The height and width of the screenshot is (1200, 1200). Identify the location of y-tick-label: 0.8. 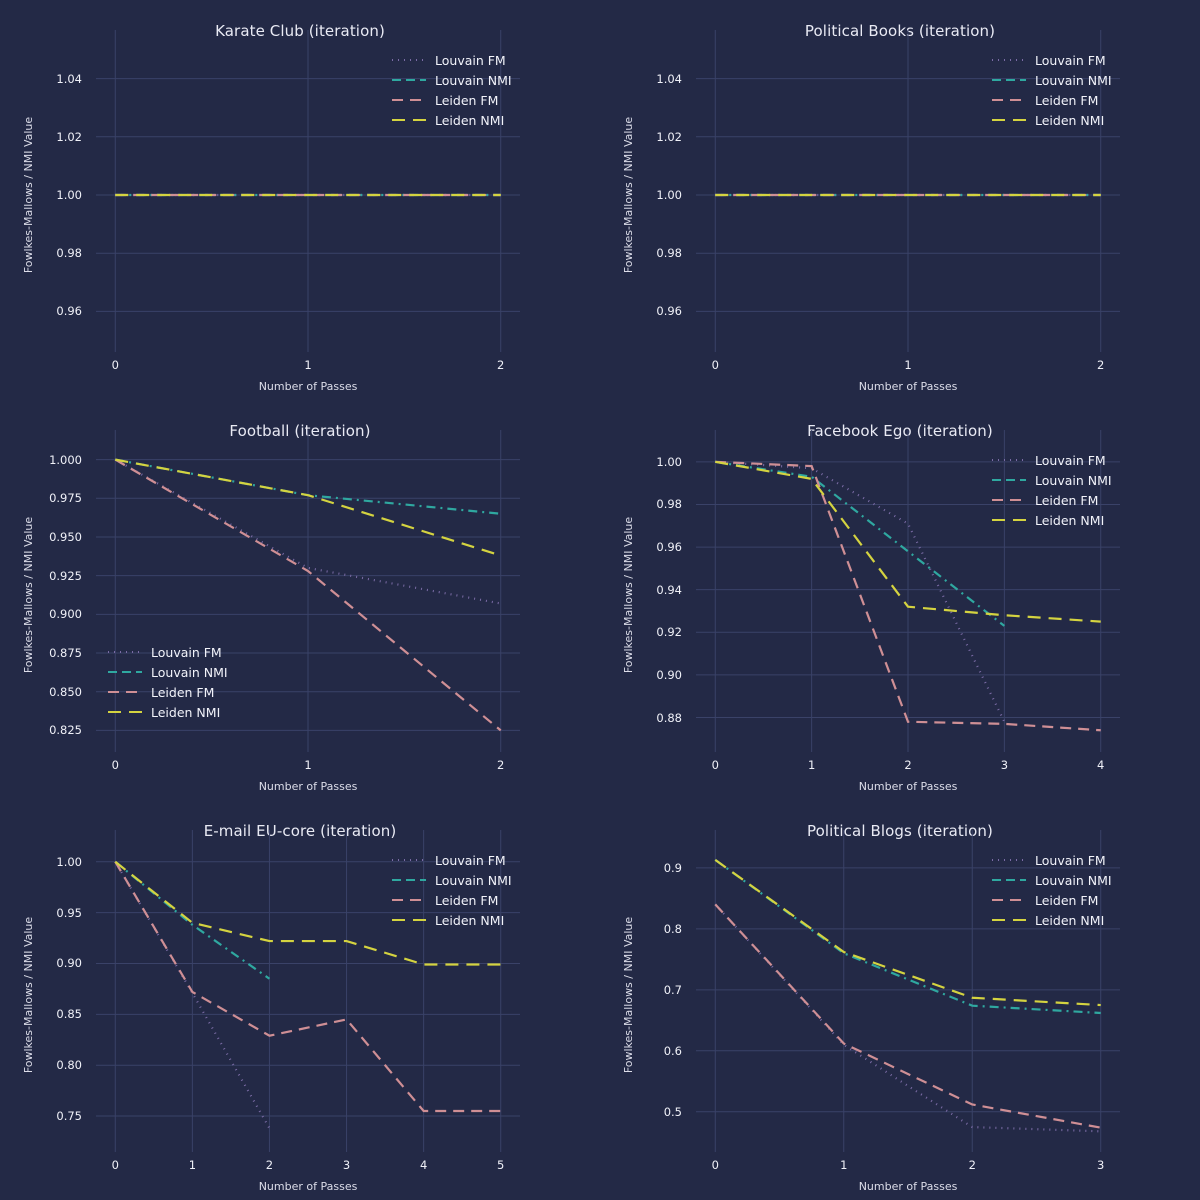
(672, 928).